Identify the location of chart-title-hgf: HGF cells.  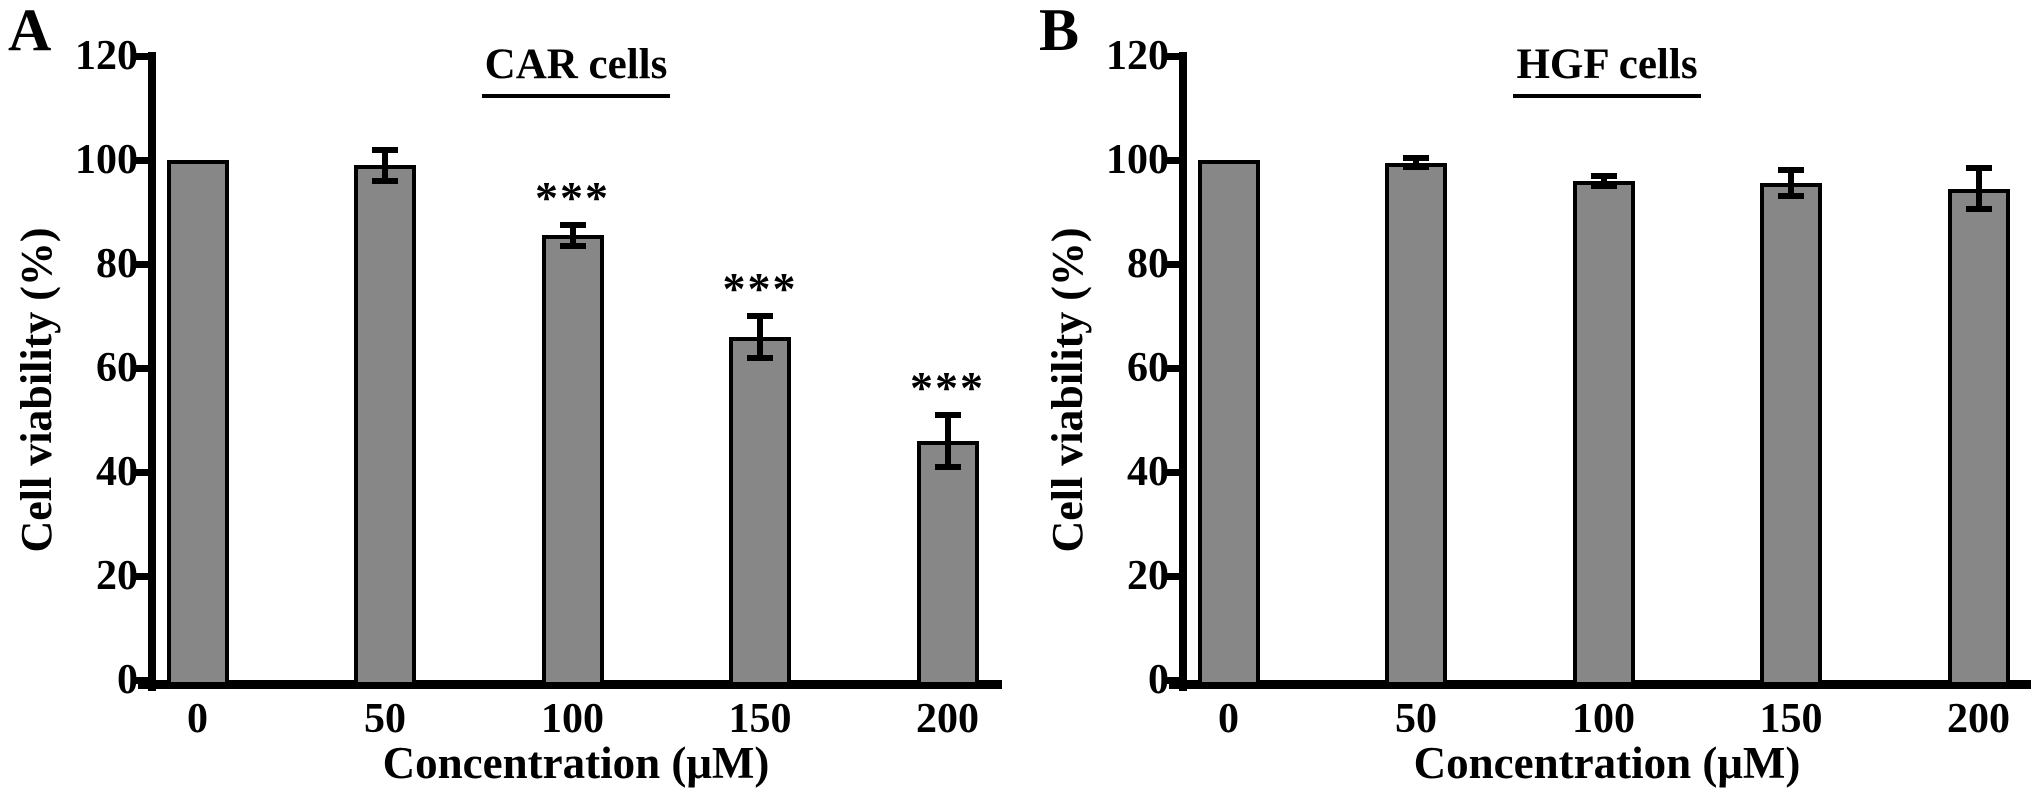
(1606, 70).